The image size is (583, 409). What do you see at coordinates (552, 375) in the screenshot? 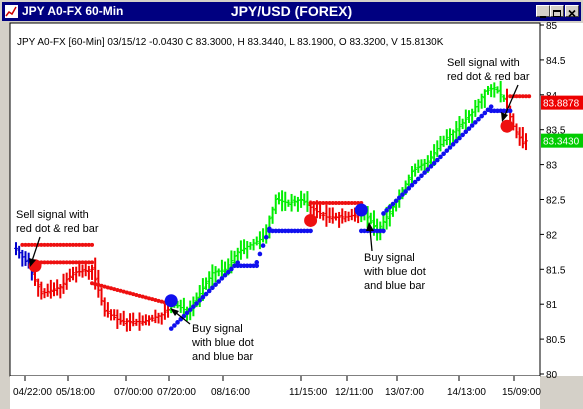
I see `y-tick-label: 80` at bounding box center [552, 375].